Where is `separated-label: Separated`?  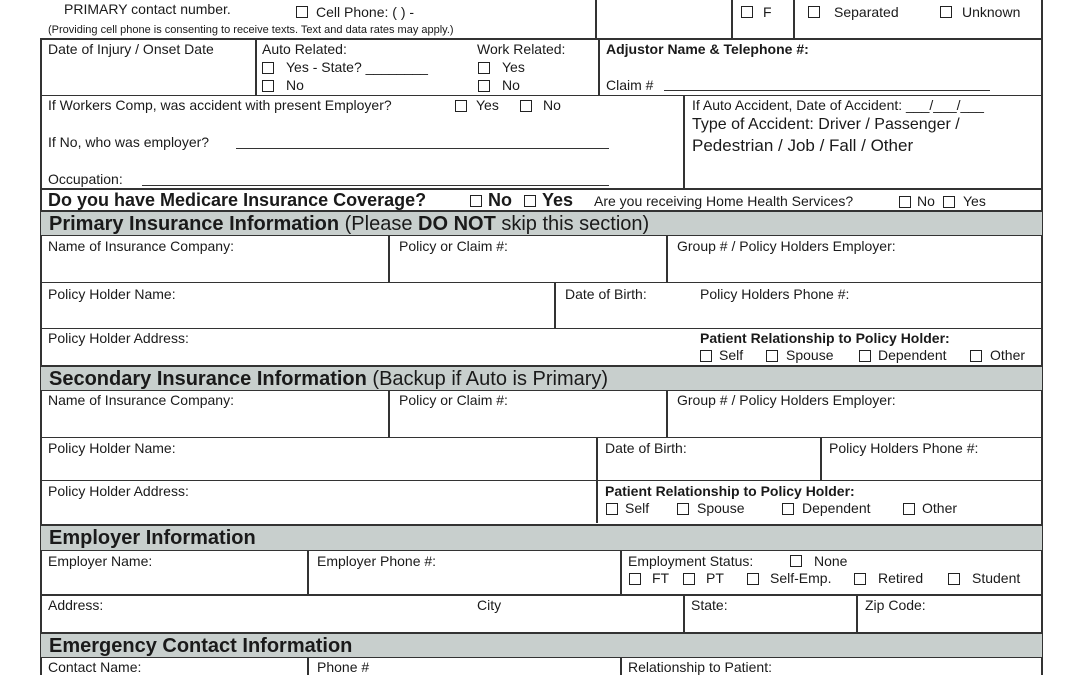 separated-label: Separated is located at coordinates (866, 12).